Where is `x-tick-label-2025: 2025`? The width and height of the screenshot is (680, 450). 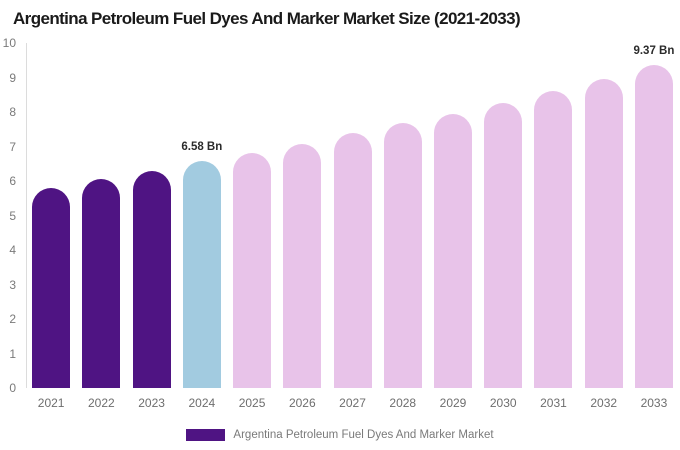
x-tick-label-2025: 2025 is located at coordinates (252, 403).